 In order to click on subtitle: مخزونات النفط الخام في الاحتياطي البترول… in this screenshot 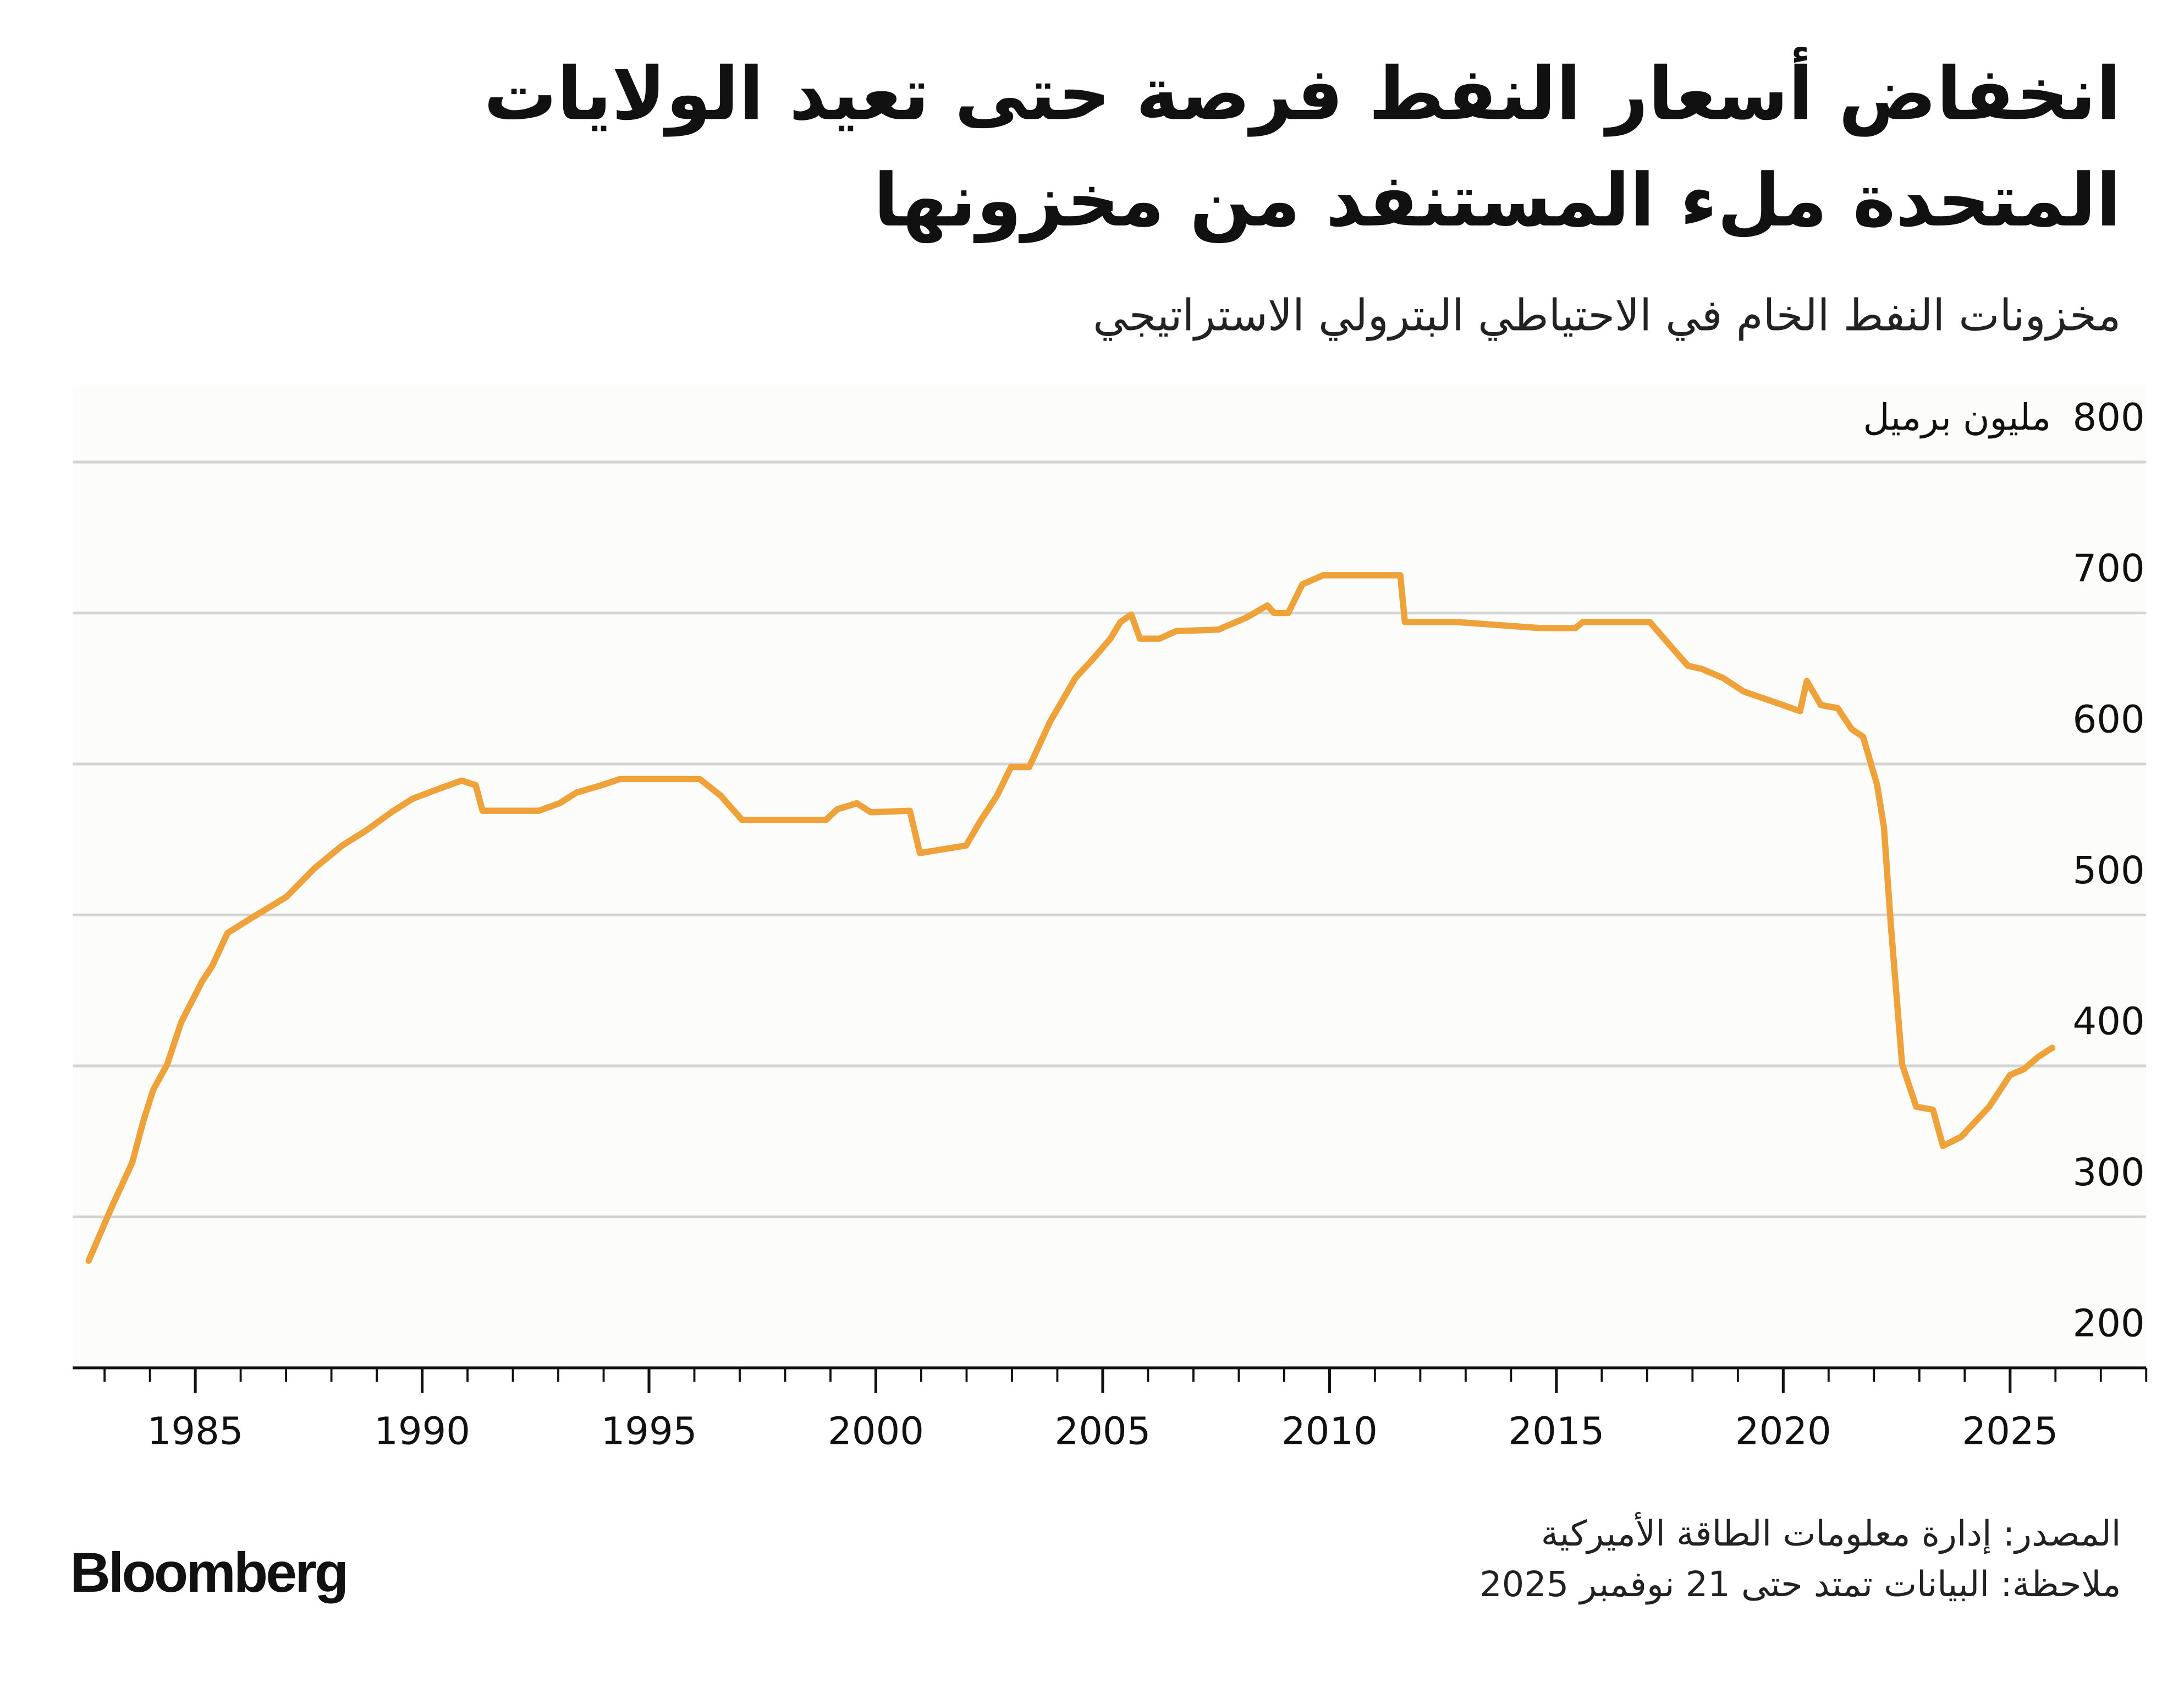, I will do `click(1607, 316)`.